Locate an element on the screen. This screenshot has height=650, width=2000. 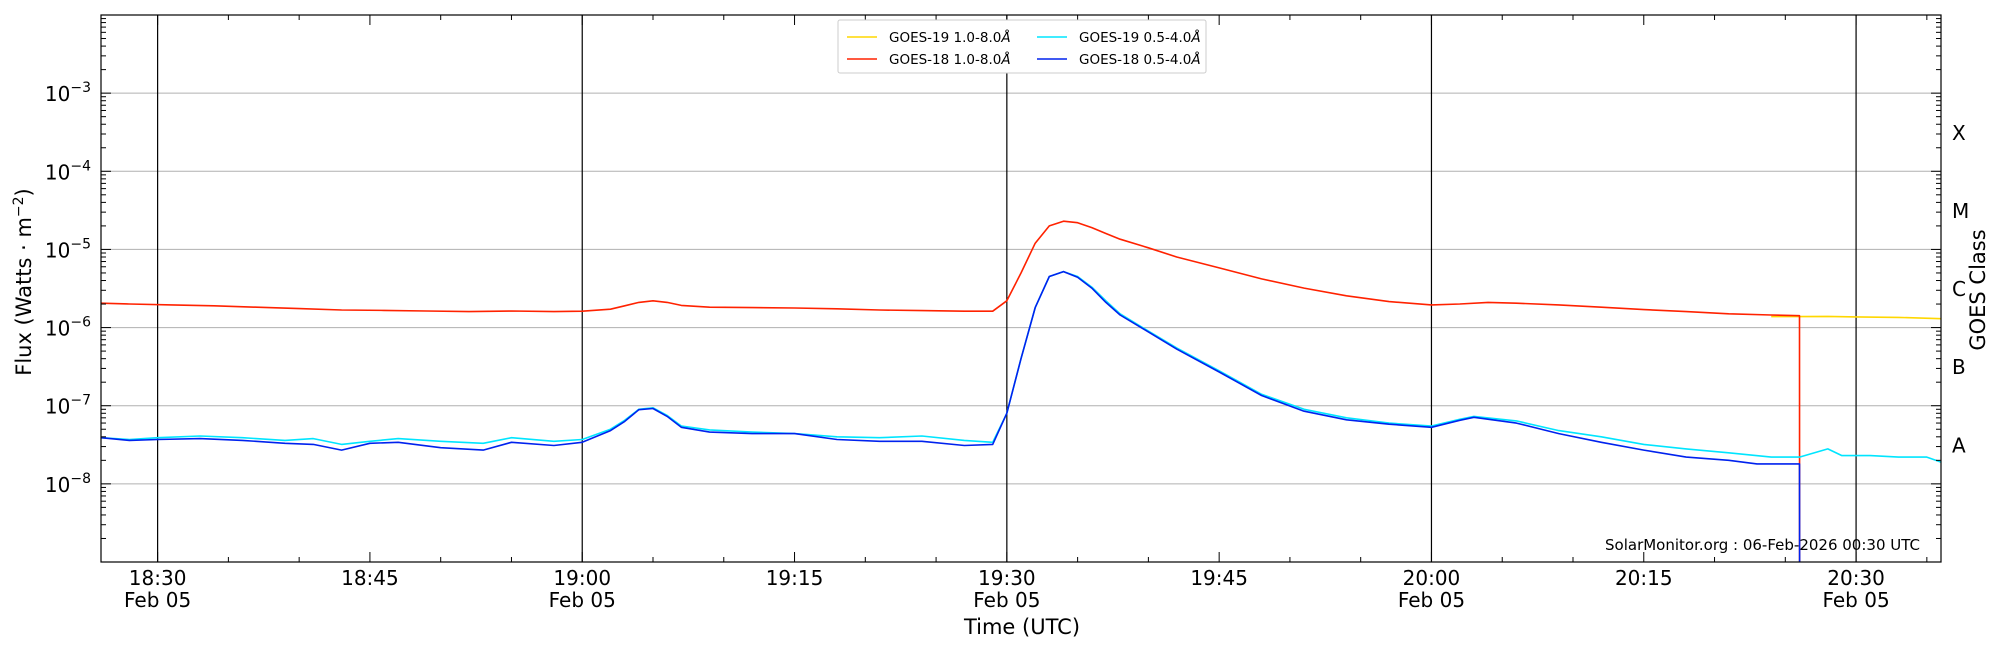
right-axis-title: GOES Class is located at coordinates (1978, 289).